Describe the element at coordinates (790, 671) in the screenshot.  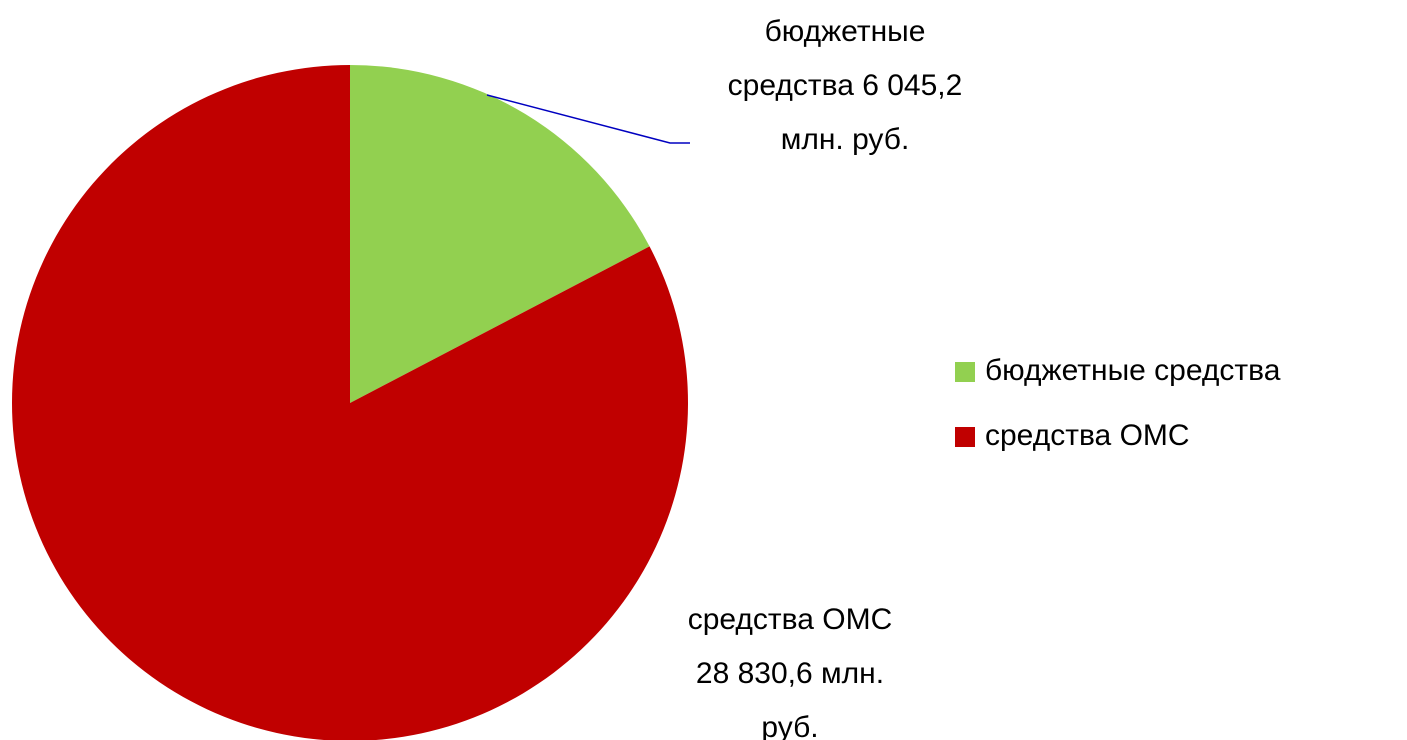
I see `data-label: средства ОМС 28 830,6 млн. руб.` at that location.